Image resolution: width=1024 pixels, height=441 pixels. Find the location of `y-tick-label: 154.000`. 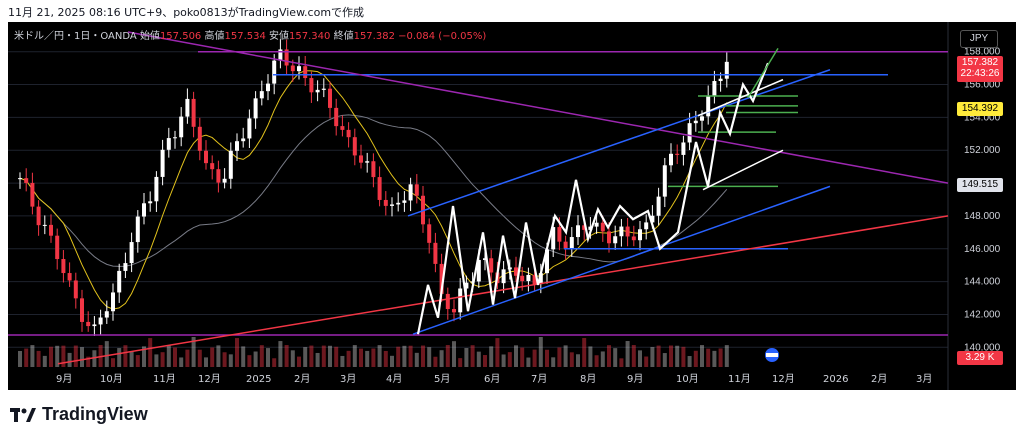

y-tick-label: 154.000 is located at coordinates (982, 117).